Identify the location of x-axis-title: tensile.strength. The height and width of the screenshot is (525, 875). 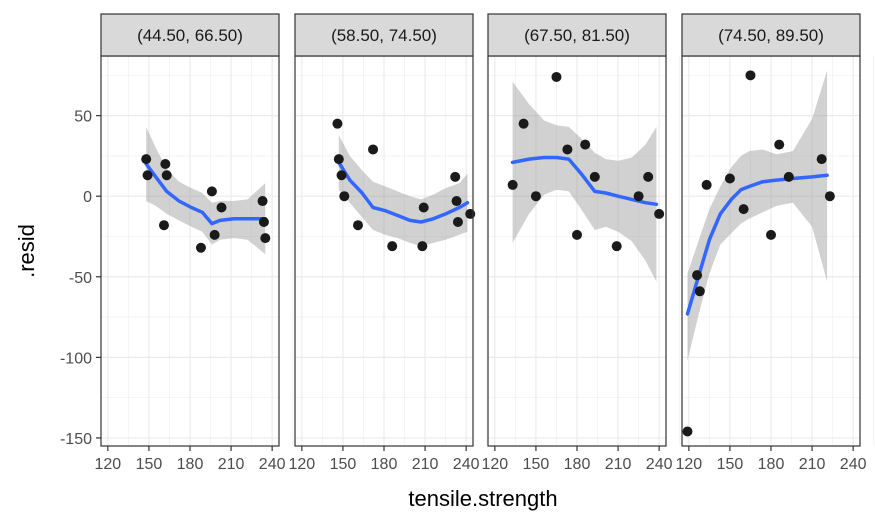
(482, 498).